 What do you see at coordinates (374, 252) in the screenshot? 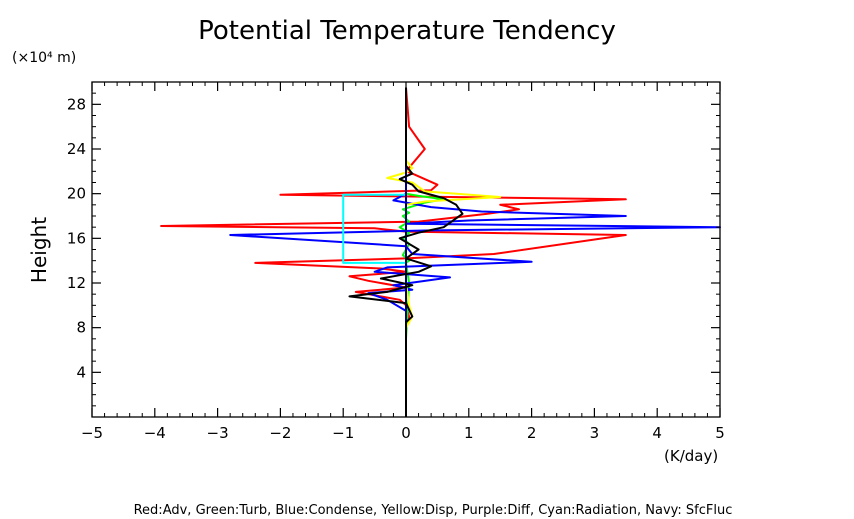
I see `series-line-radiation` at bounding box center [374, 252].